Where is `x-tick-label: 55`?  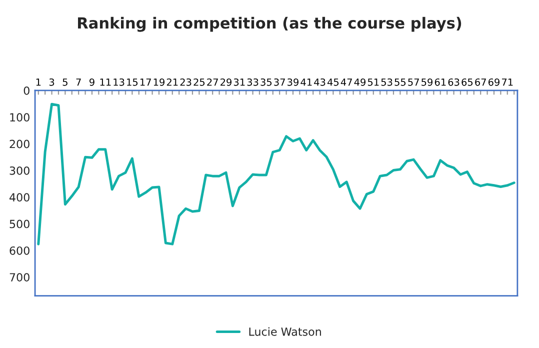
x-tick-label: 55 is located at coordinates (400, 82).